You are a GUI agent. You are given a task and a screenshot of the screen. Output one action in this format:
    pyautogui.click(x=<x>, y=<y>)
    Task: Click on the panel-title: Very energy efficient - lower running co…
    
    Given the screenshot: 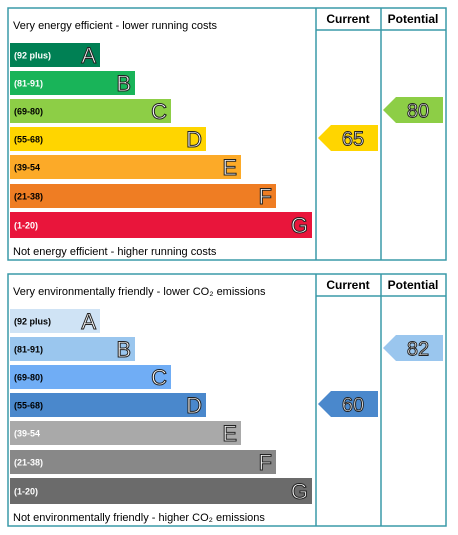 What is the action you would take?
    pyautogui.click(x=115, y=26)
    